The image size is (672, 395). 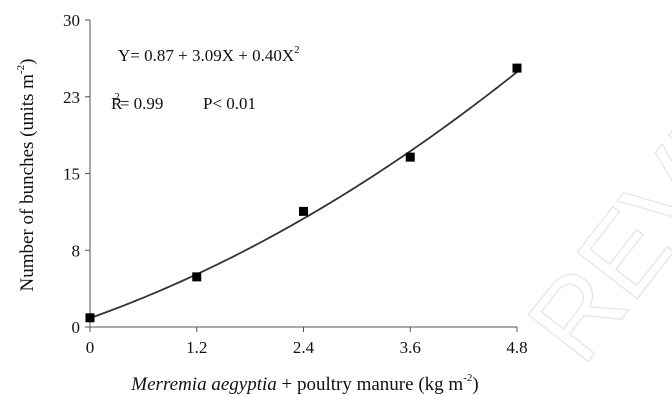 What do you see at coordinates (467, 378) in the screenshot?
I see `x-label-sup: -2` at bounding box center [467, 378].